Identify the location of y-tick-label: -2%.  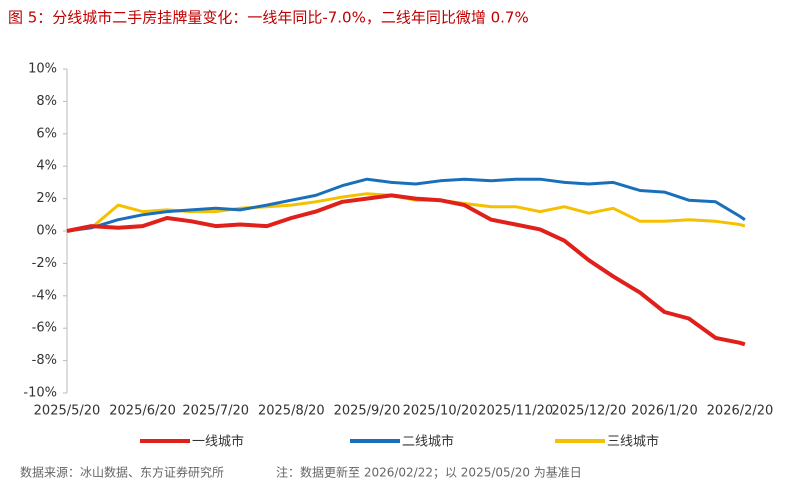
(44, 263).